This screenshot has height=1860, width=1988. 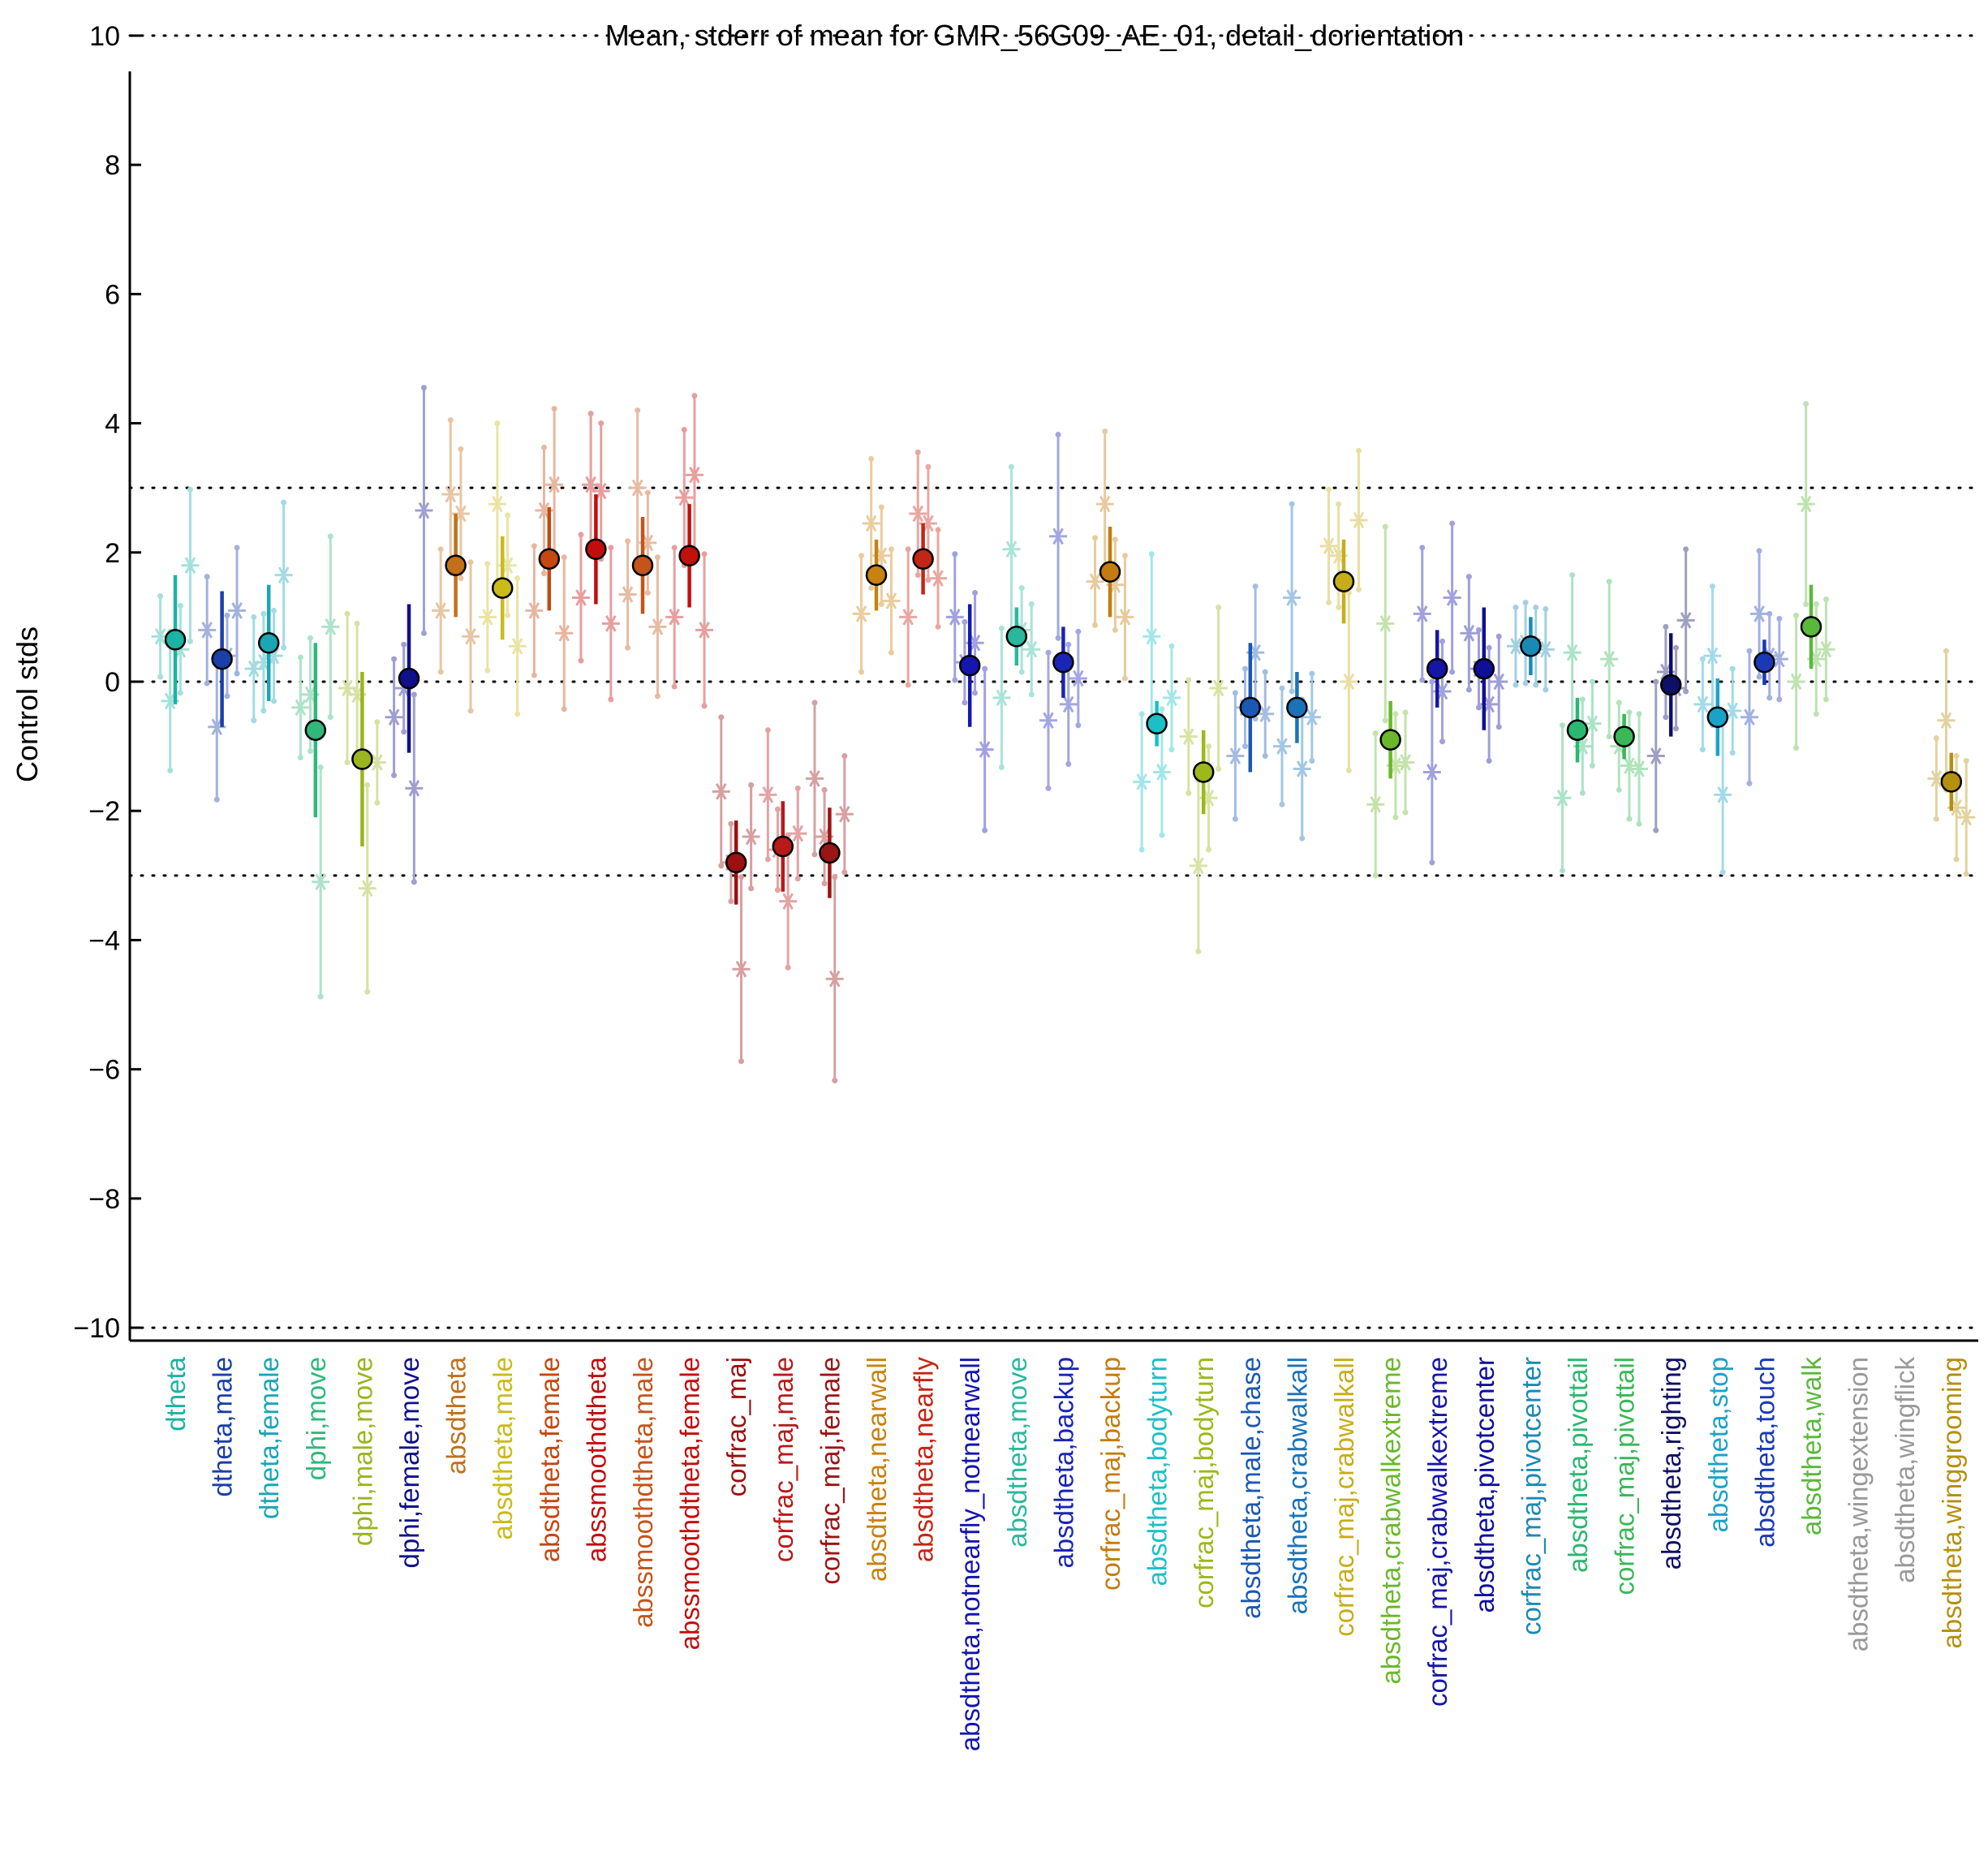 I want to click on x-tick-label: dphi,male,move, so click(x=362, y=1451).